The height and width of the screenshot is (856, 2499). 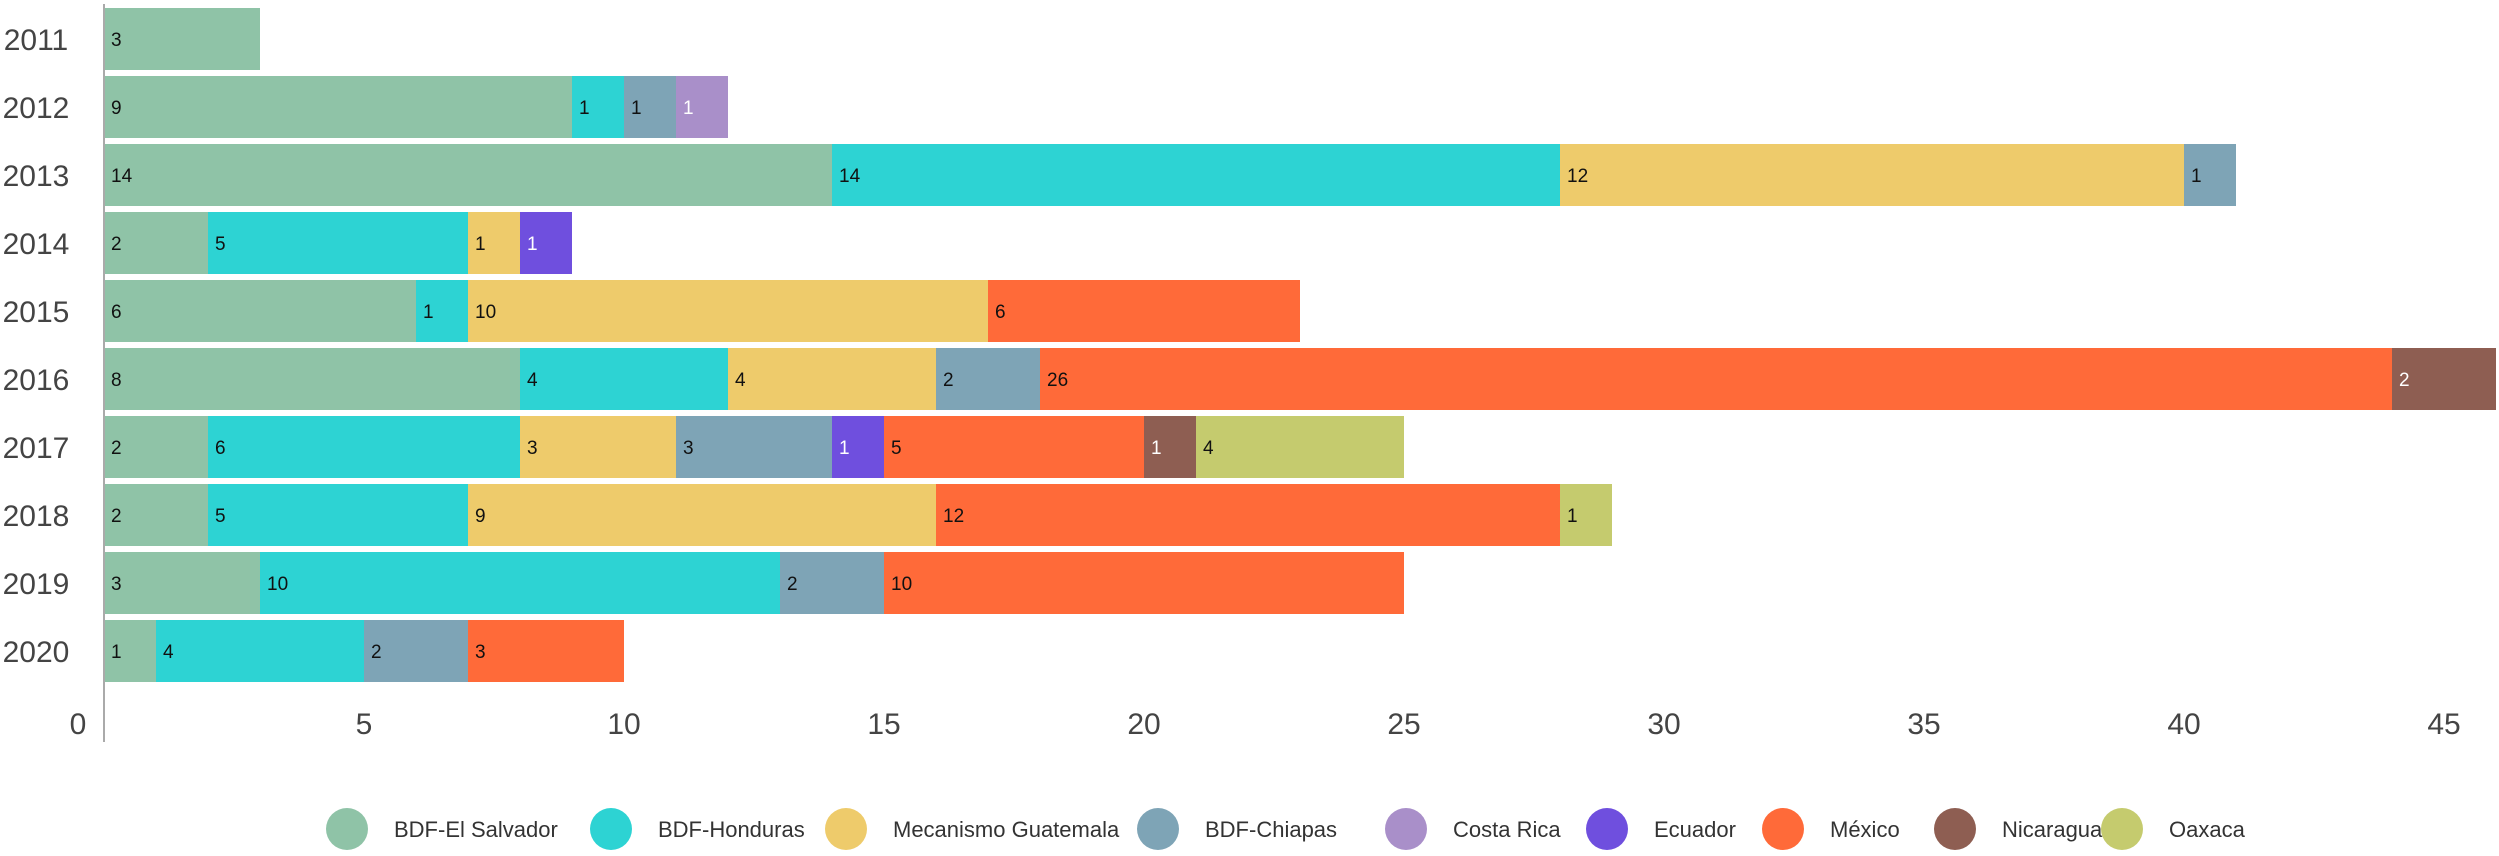 I want to click on bar-2015-mecanismo-guatemala, so click(x=728, y=311).